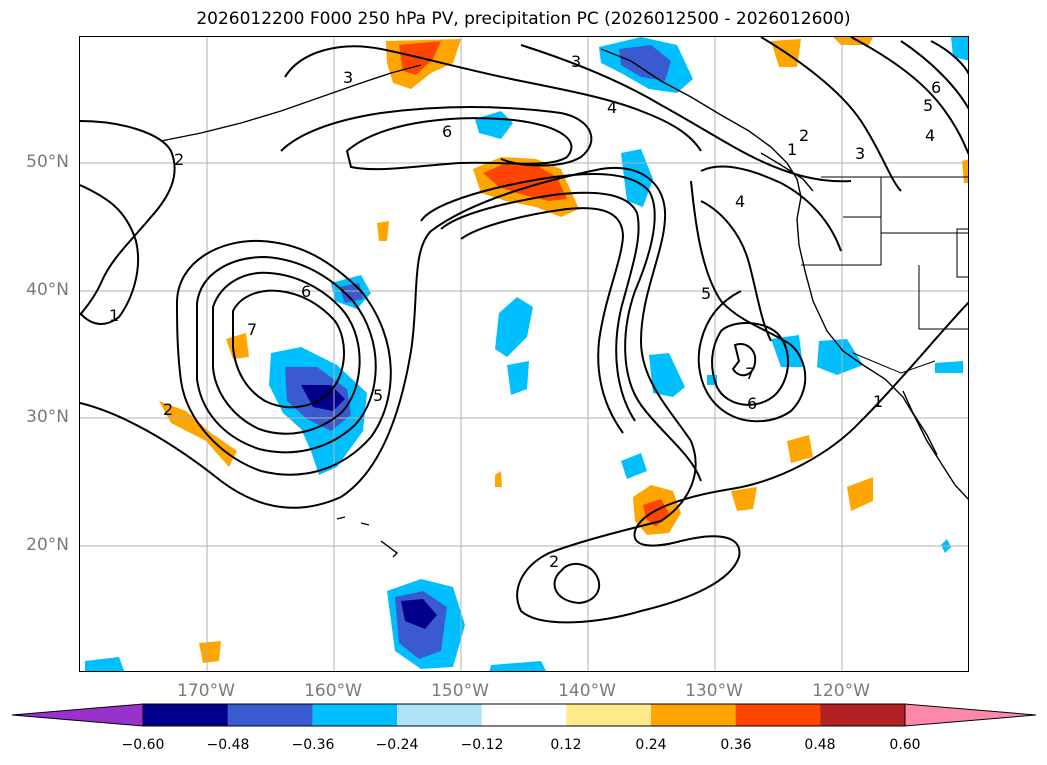 This screenshot has width=1047, height=765. Describe the element at coordinates (930, 135) in the screenshot. I see `pv-label-4-ne: 4` at that location.